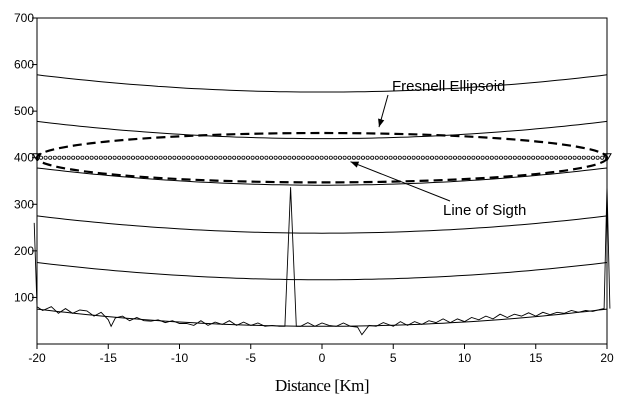 The image size is (618, 400). Describe the element at coordinates (37, 157) in the screenshot. I see `left-endpoint-marker` at that location.